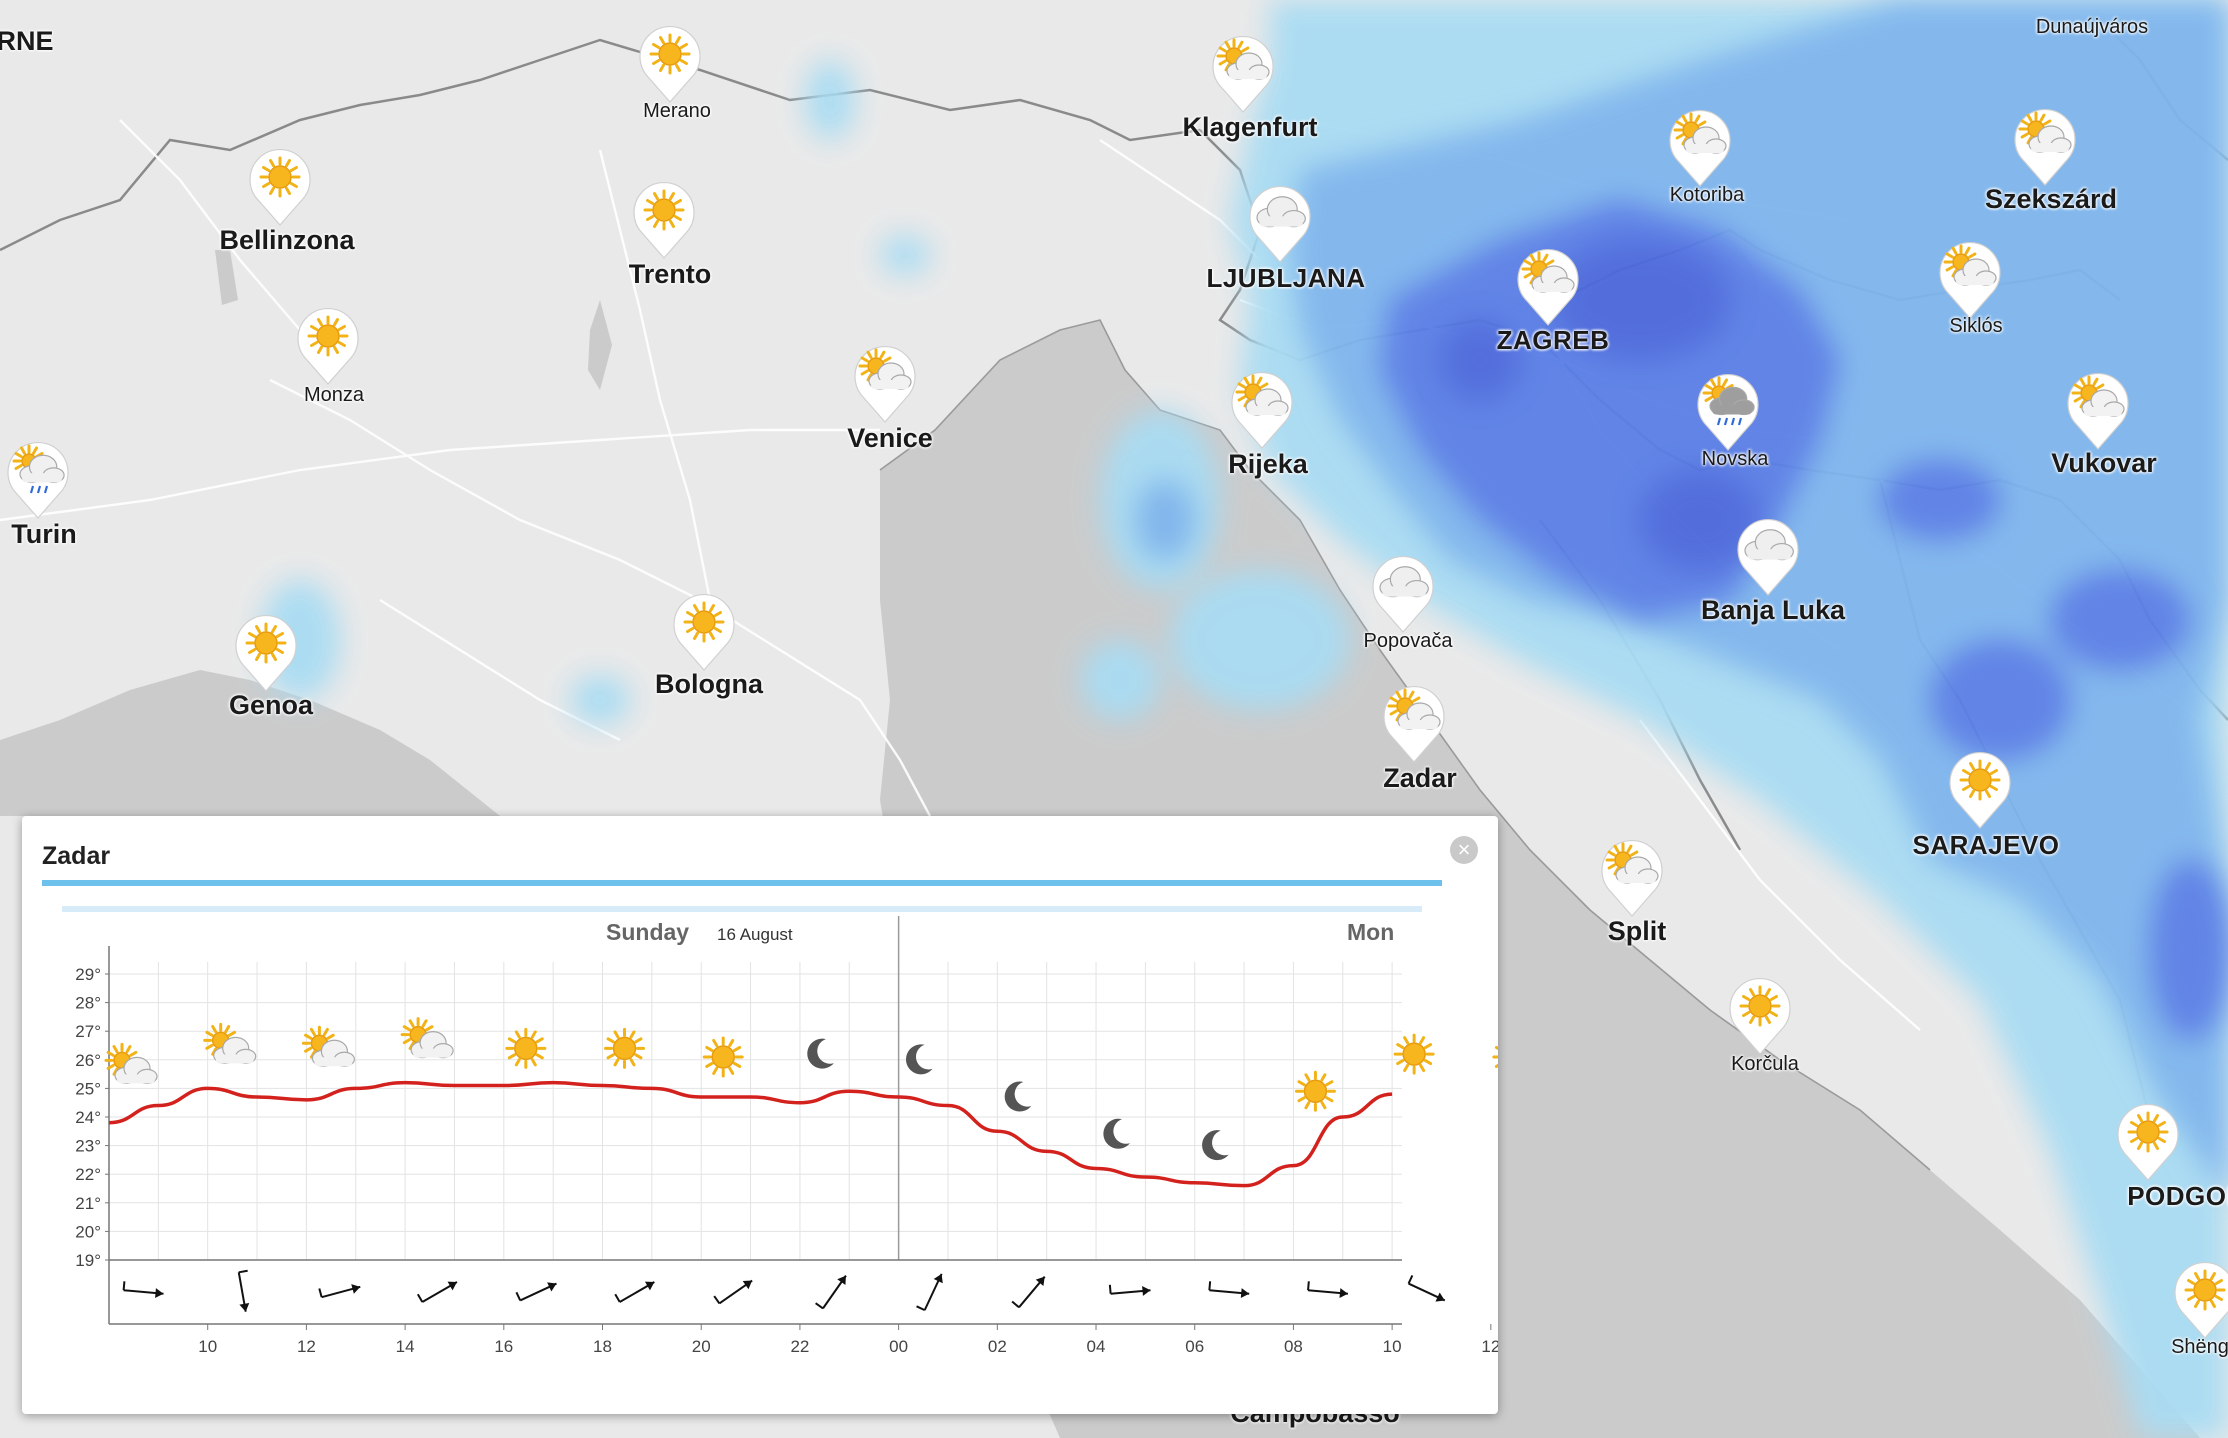  I want to click on city-label: RNE, so click(27, 41).